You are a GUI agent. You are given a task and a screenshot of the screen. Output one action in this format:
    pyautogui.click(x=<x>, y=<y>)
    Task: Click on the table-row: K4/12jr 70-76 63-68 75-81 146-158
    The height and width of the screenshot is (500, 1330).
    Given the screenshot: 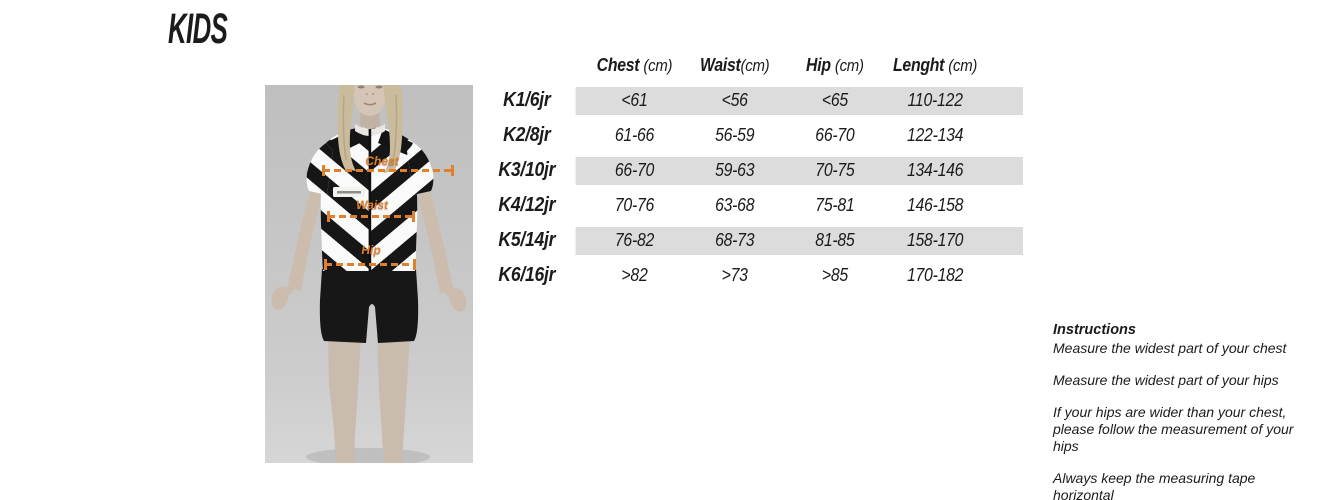 What is the action you would take?
    pyautogui.click(x=750, y=205)
    